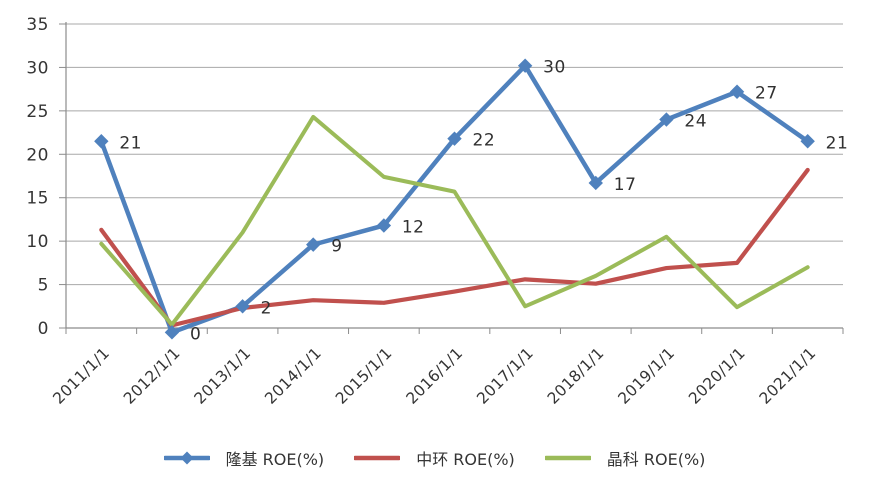  I want to click on legend-swatch-longji, so click(186, 458).